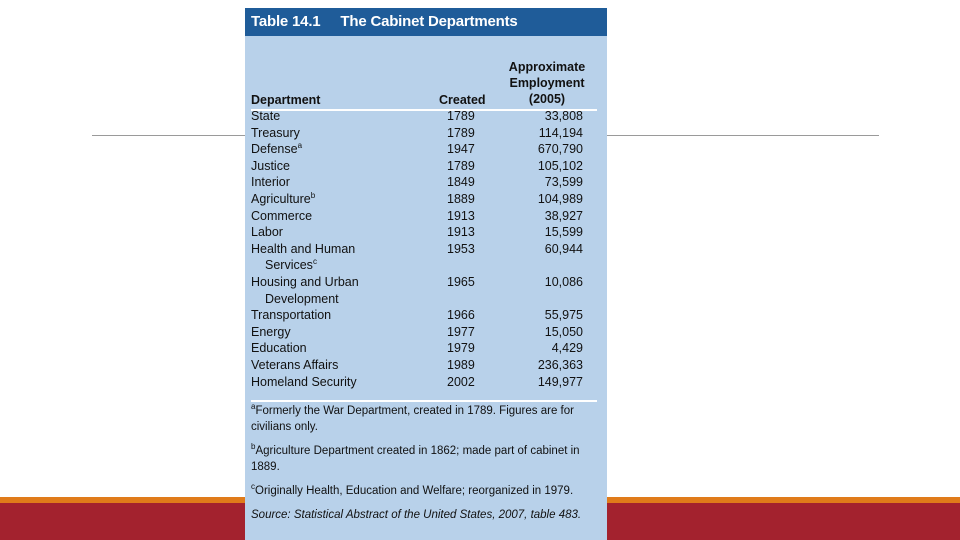 The image size is (960, 540). What do you see at coordinates (461, 315) in the screenshot?
I see `cell-created: 1966` at bounding box center [461, 315].